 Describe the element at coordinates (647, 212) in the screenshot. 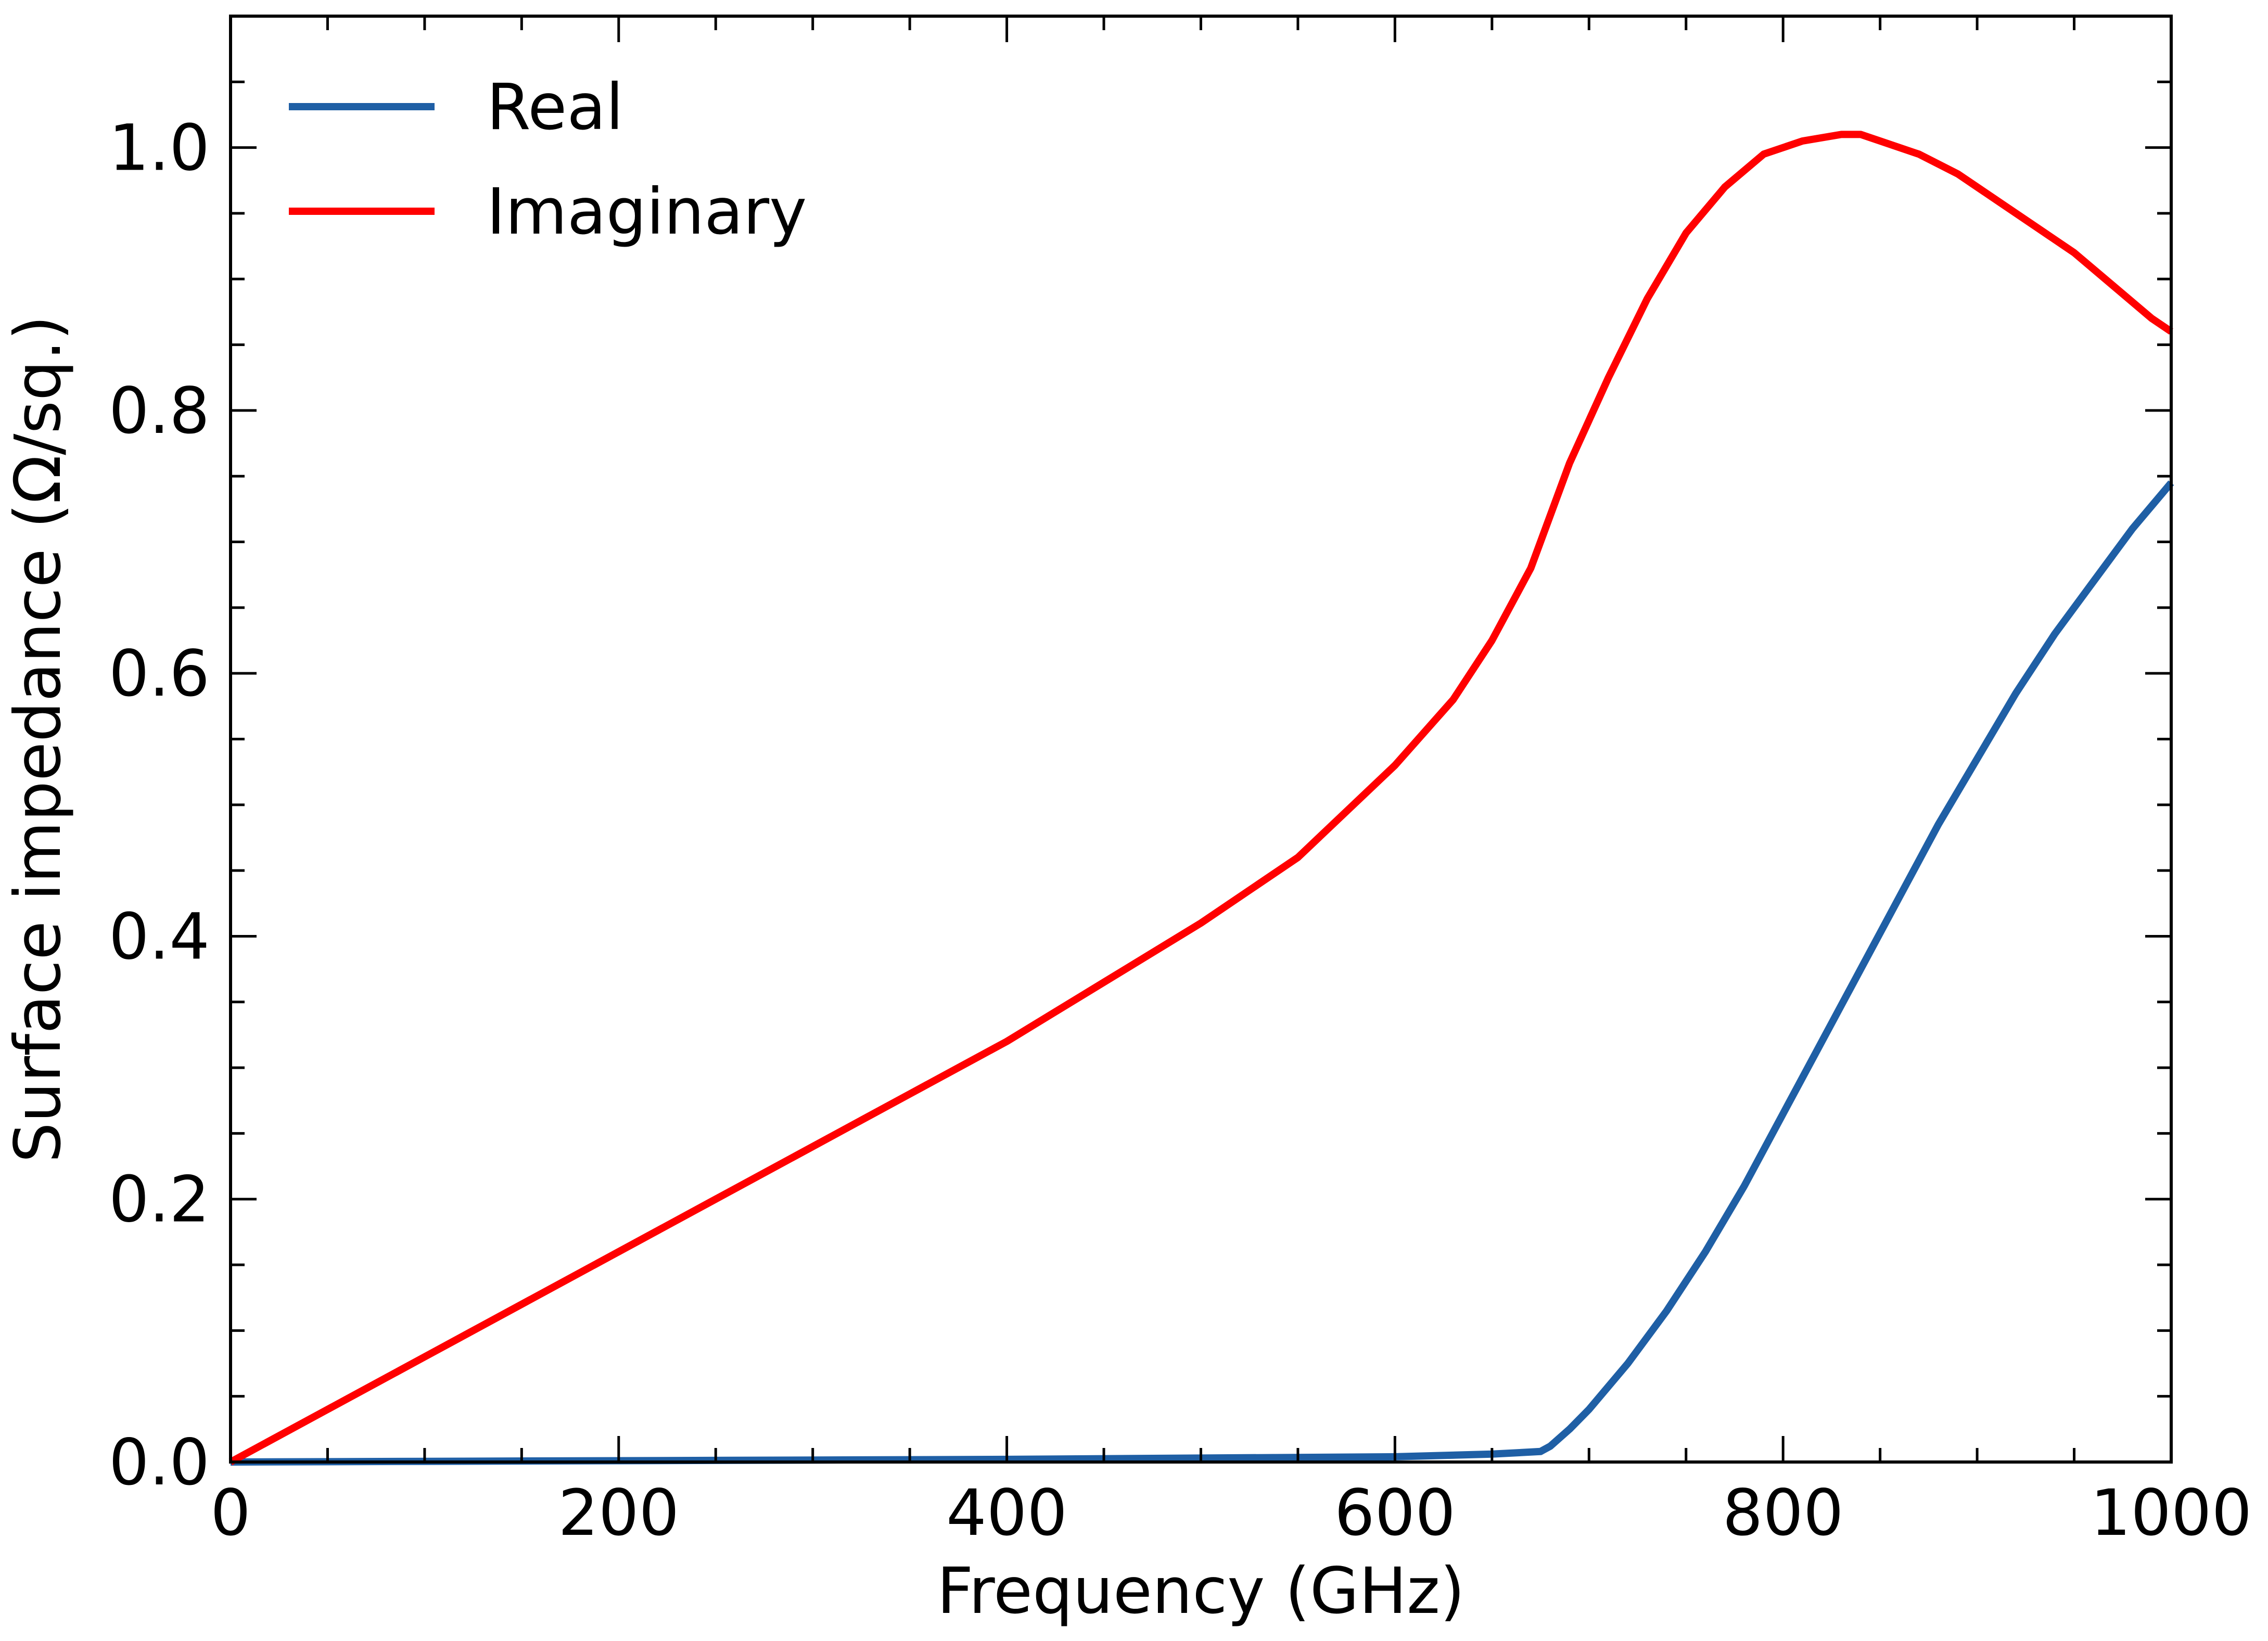

I see `legend-label-imaginary: Imaginary` at that location.